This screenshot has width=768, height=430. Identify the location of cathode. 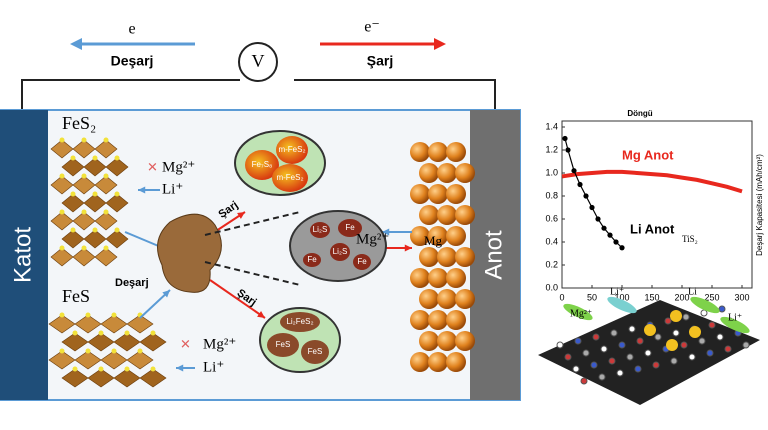
(24, 255).